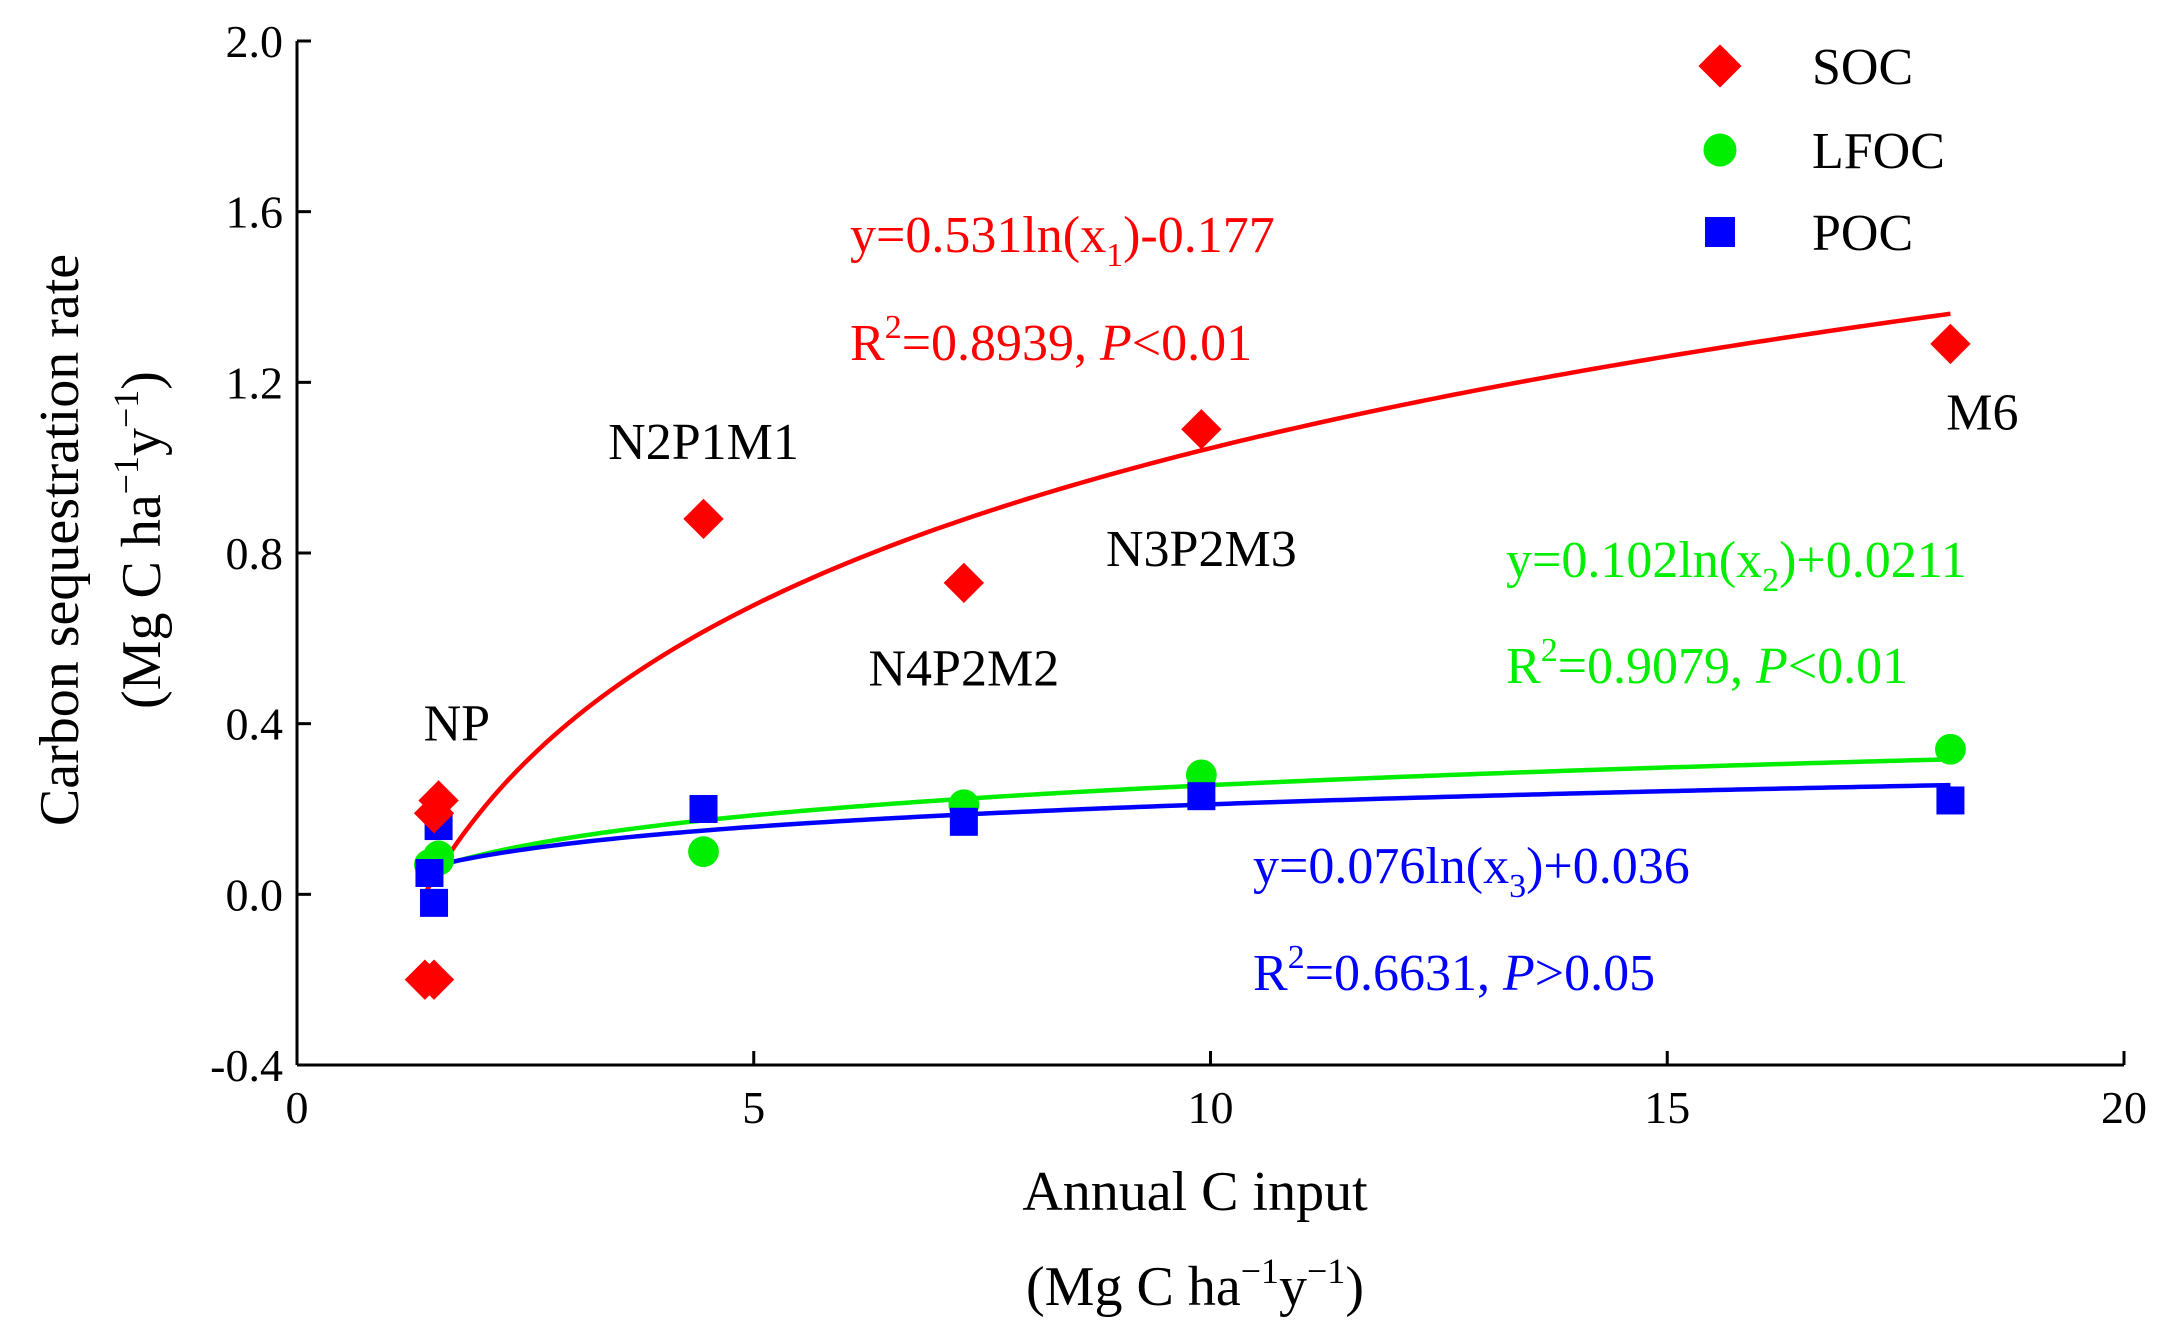 The width and height of the screenshot is (2169, 1339). I want to click on r2-soc: R2=0.8939, P<0.01, so click(1051, 340).